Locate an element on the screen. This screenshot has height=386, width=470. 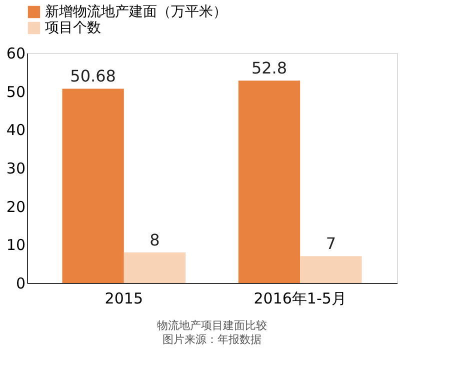
text: 图片来源：年报数据 is located at coordinates (212, 339).